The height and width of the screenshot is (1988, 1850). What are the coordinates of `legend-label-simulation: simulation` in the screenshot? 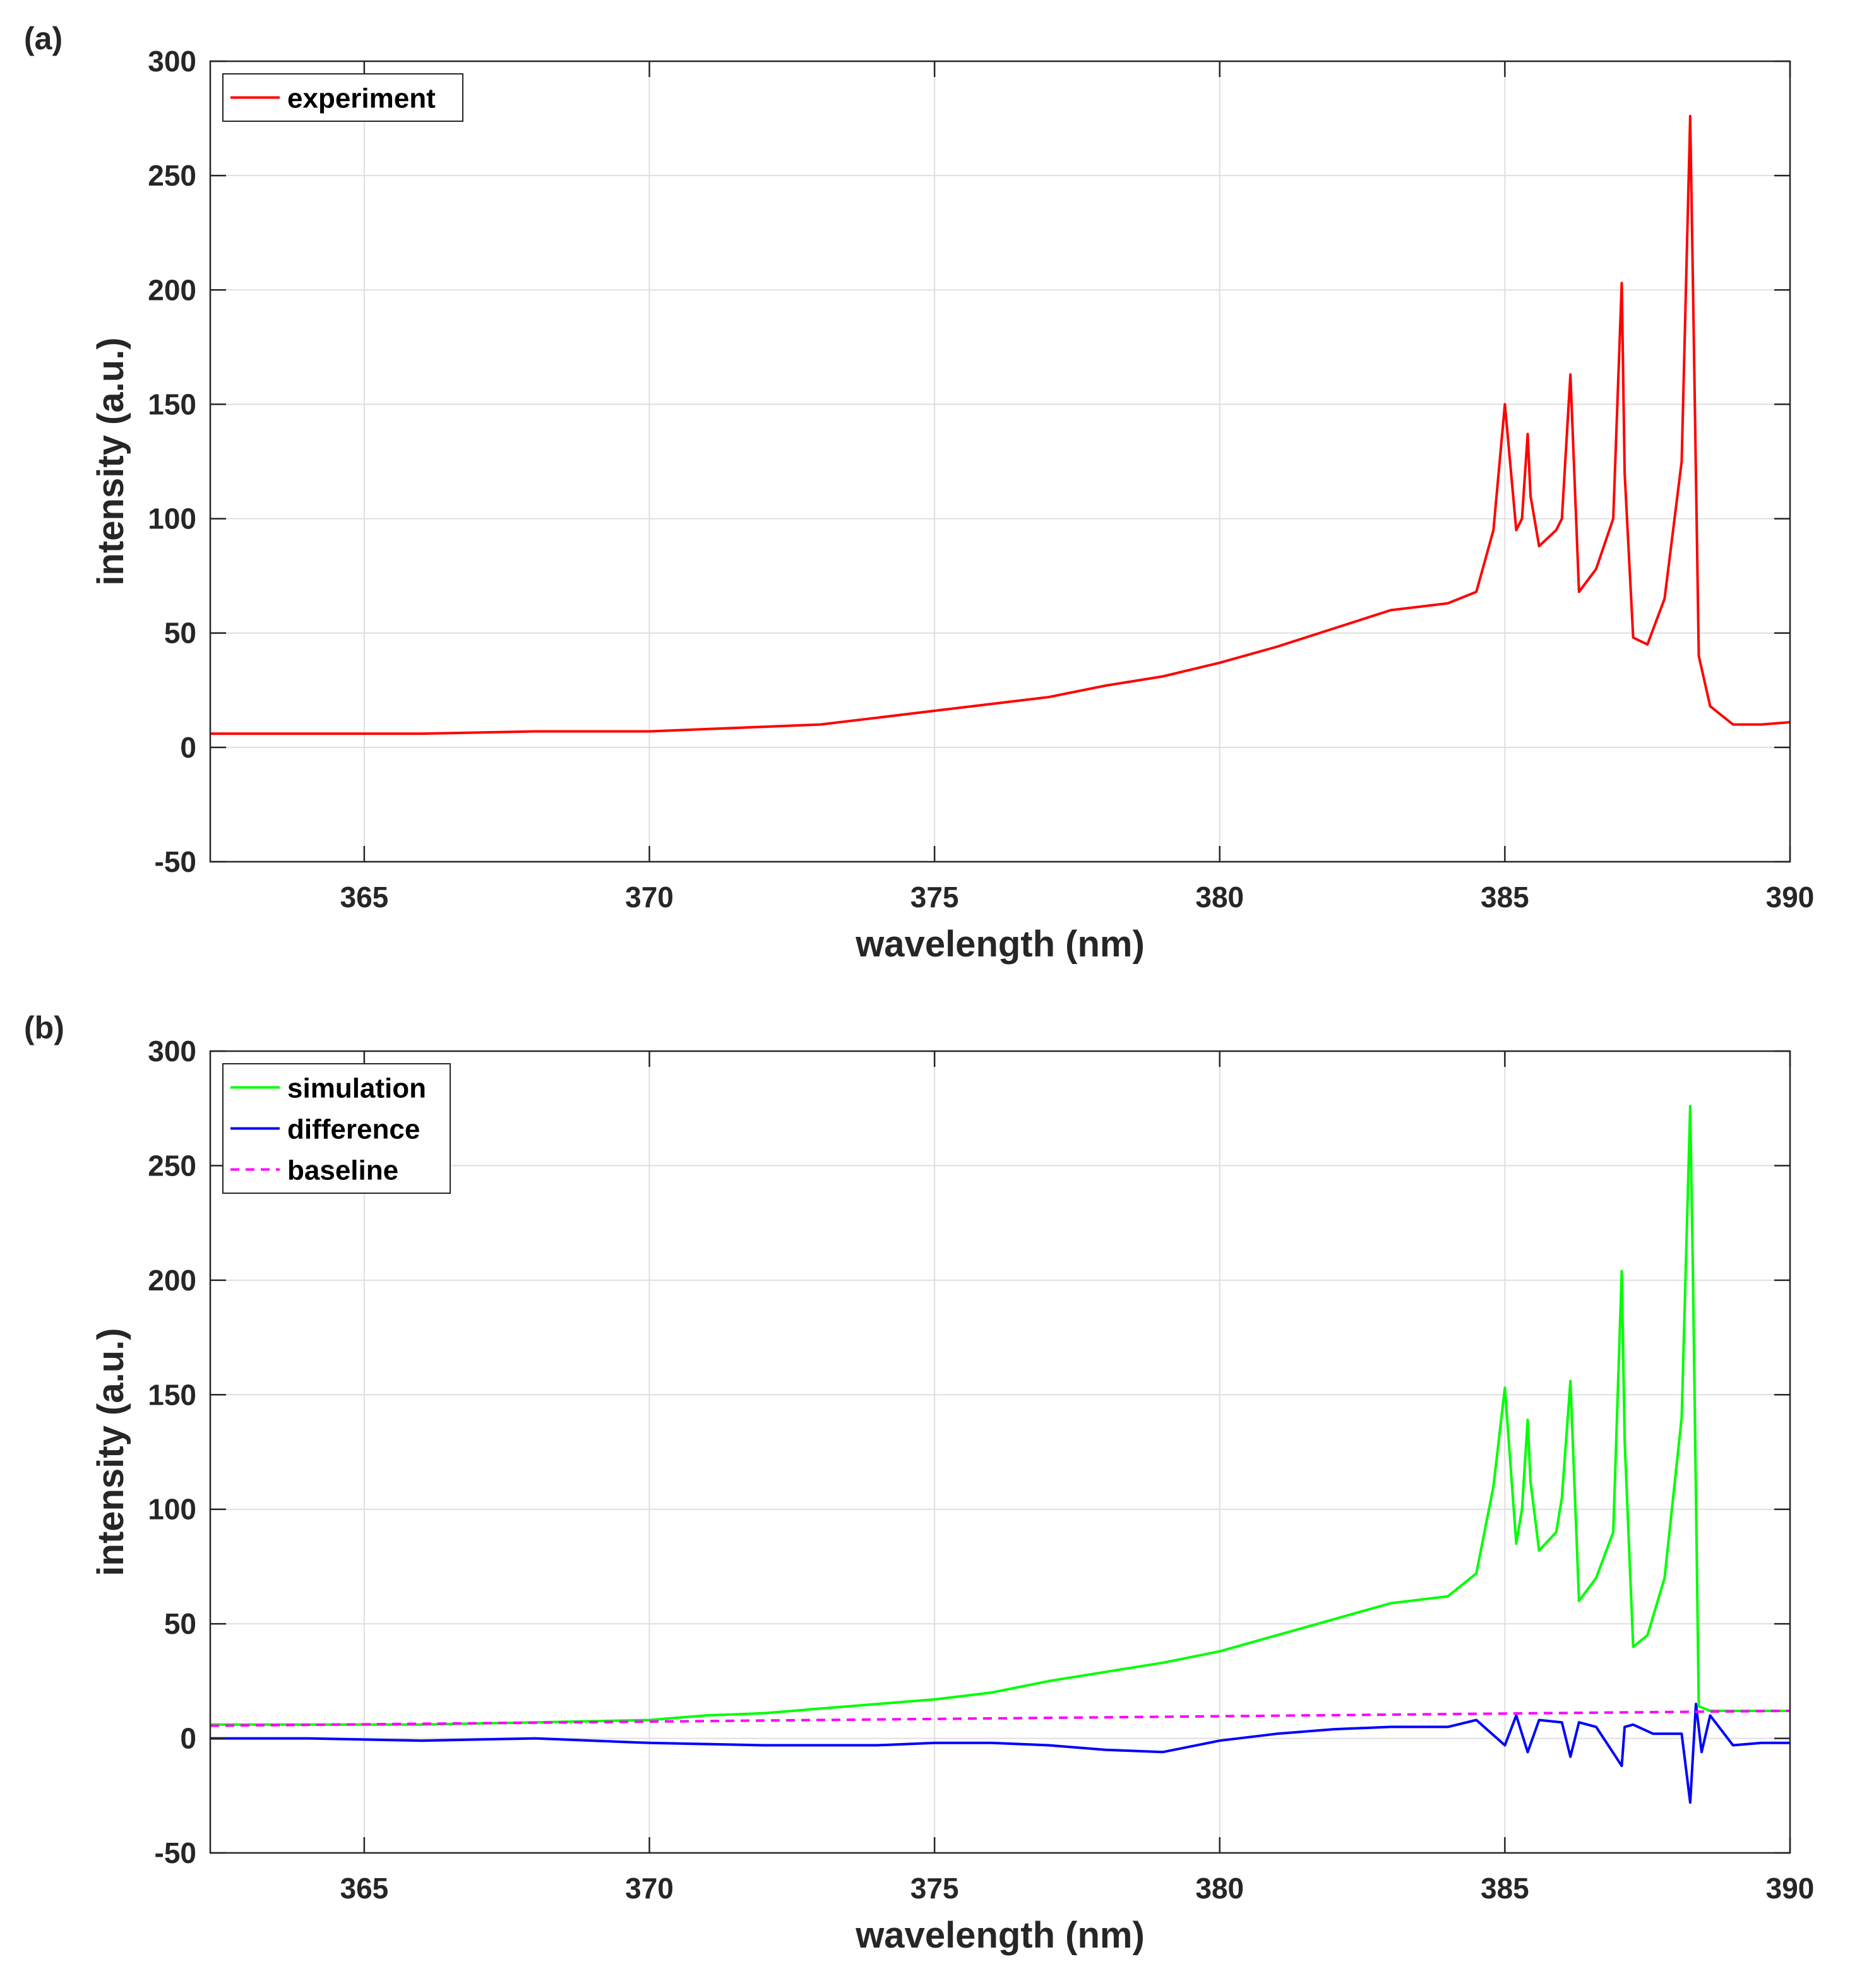 It's located at (356, 1088).